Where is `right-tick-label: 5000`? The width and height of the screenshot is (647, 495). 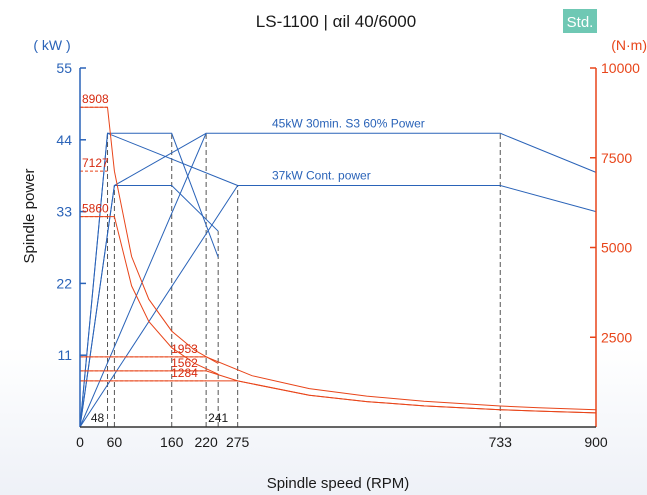
right-tick-label: 5000 is located at coordinates (616, 248).